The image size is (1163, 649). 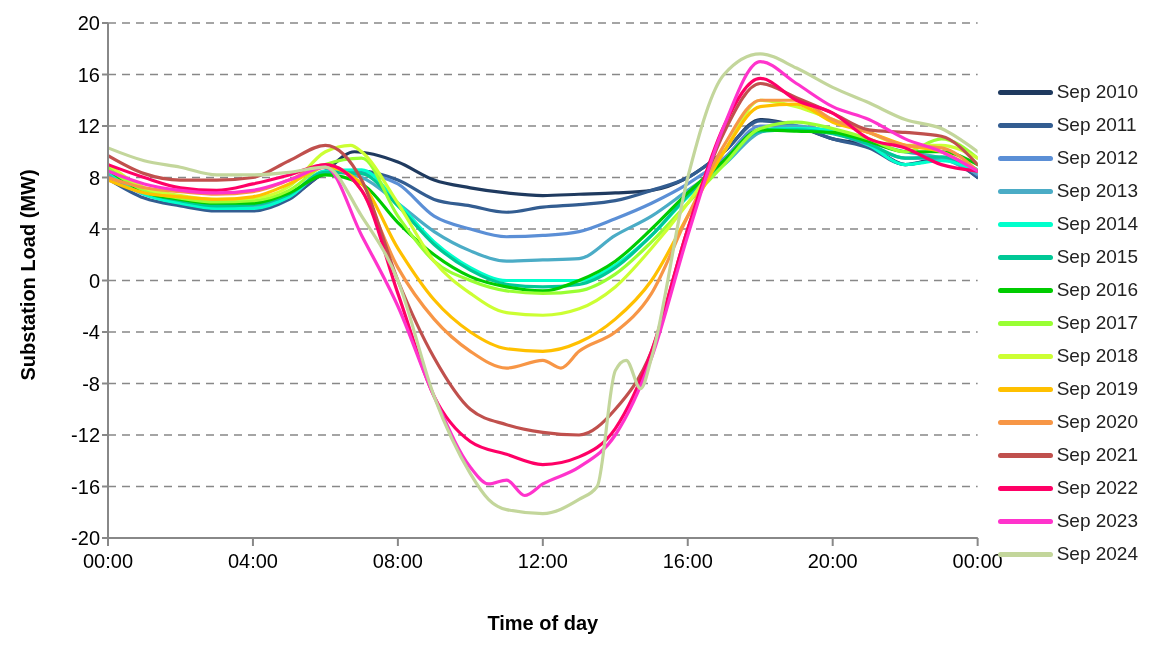 What do you see at coordinates (94, 280) in the screenshot?
I see `y-tick-label: 0` at bounding box center [94, 280].